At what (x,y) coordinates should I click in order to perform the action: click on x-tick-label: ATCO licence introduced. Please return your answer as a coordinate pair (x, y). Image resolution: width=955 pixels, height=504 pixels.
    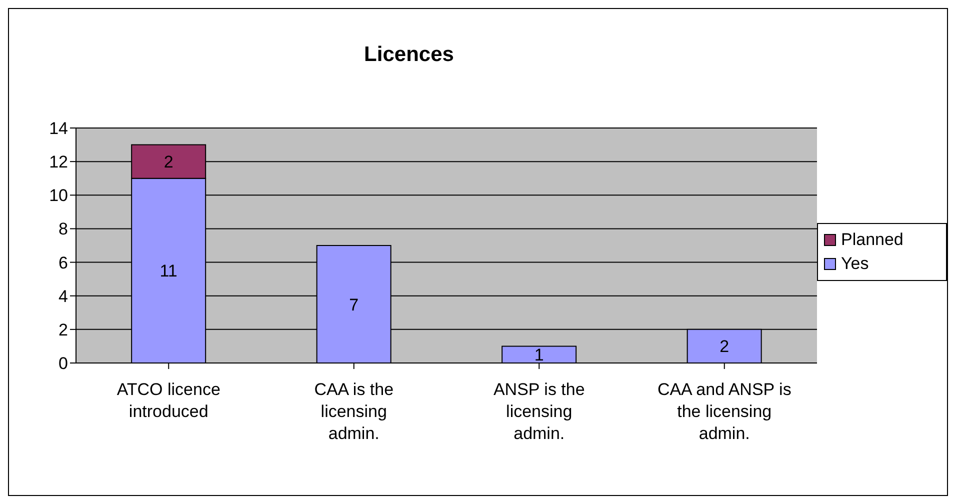
    Looking at the image, I should click on (168, 400).